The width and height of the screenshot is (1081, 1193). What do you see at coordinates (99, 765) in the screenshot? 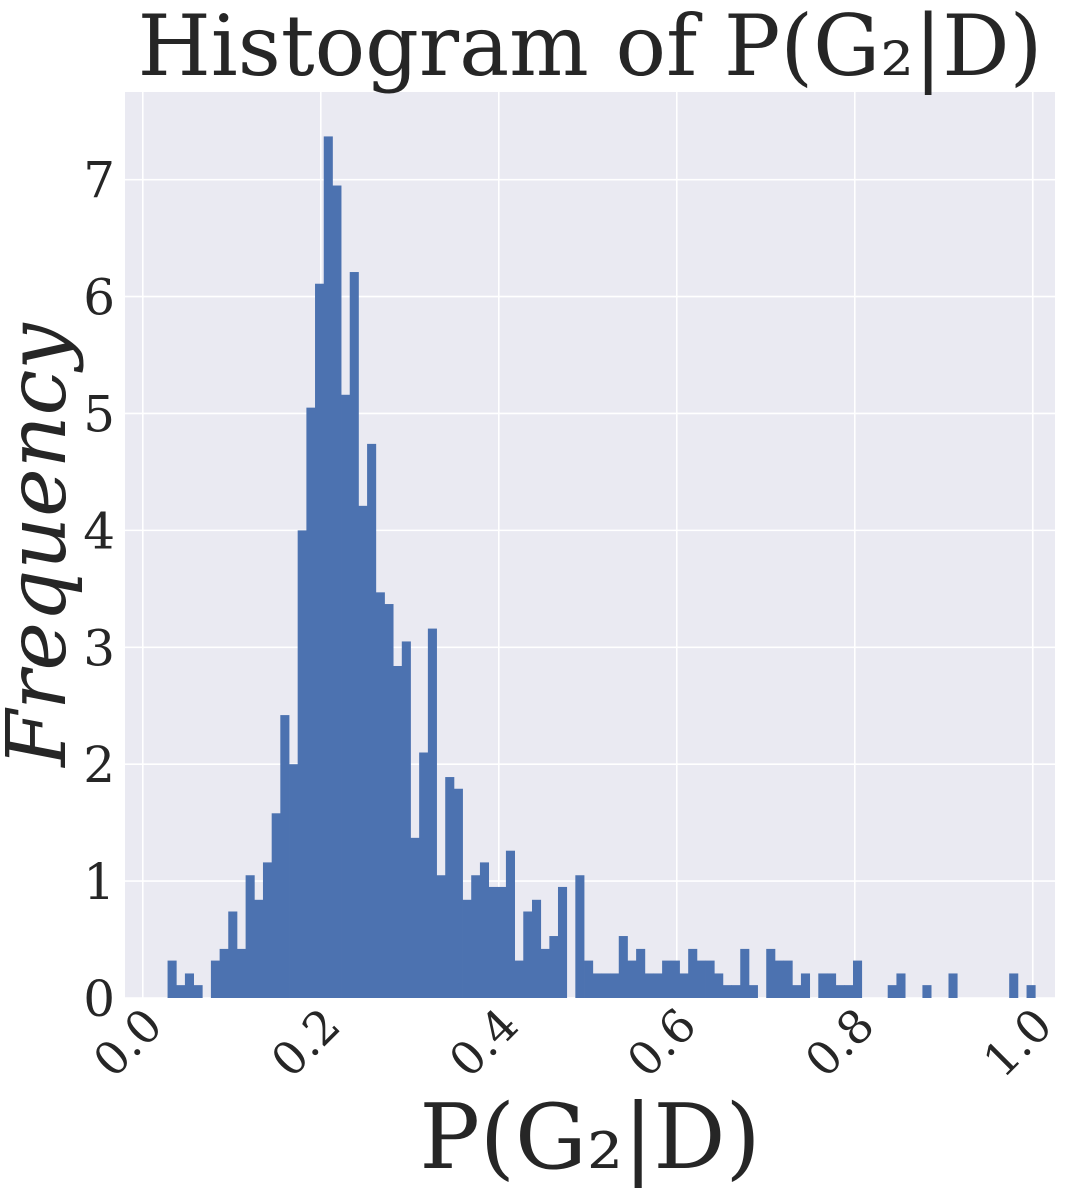
I see `y-tick-label: 2` at bounding box center [99, 765].